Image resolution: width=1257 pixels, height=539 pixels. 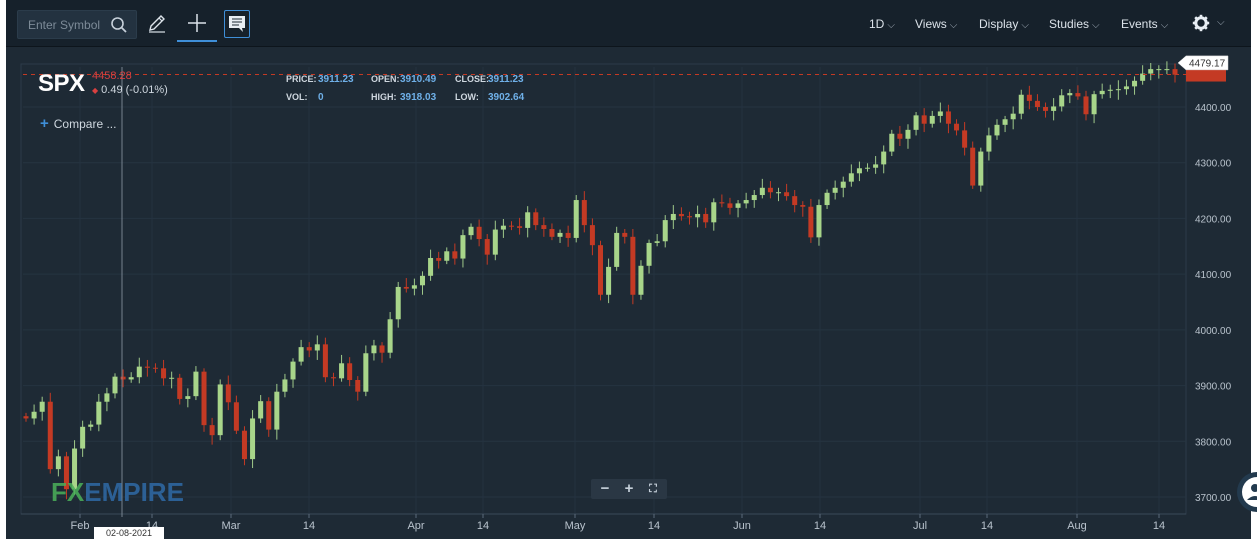 I want to click on close-value: 3911.23, so click(x=506, y=79).